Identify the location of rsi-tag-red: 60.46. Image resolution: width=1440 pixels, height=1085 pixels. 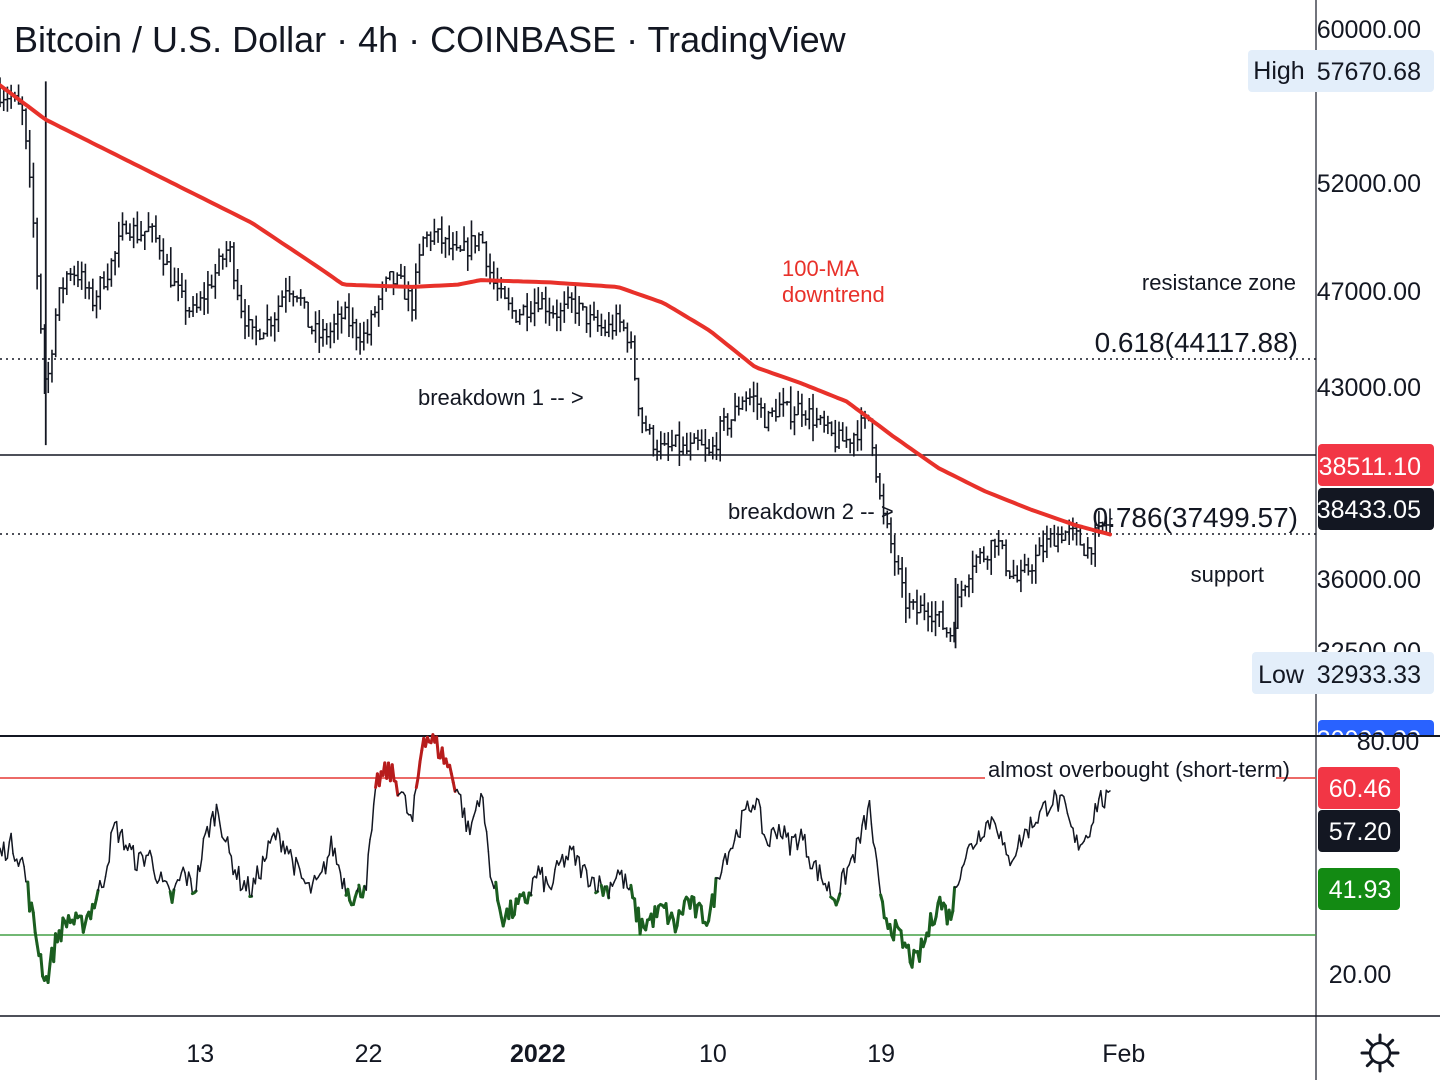
(1360, 789).